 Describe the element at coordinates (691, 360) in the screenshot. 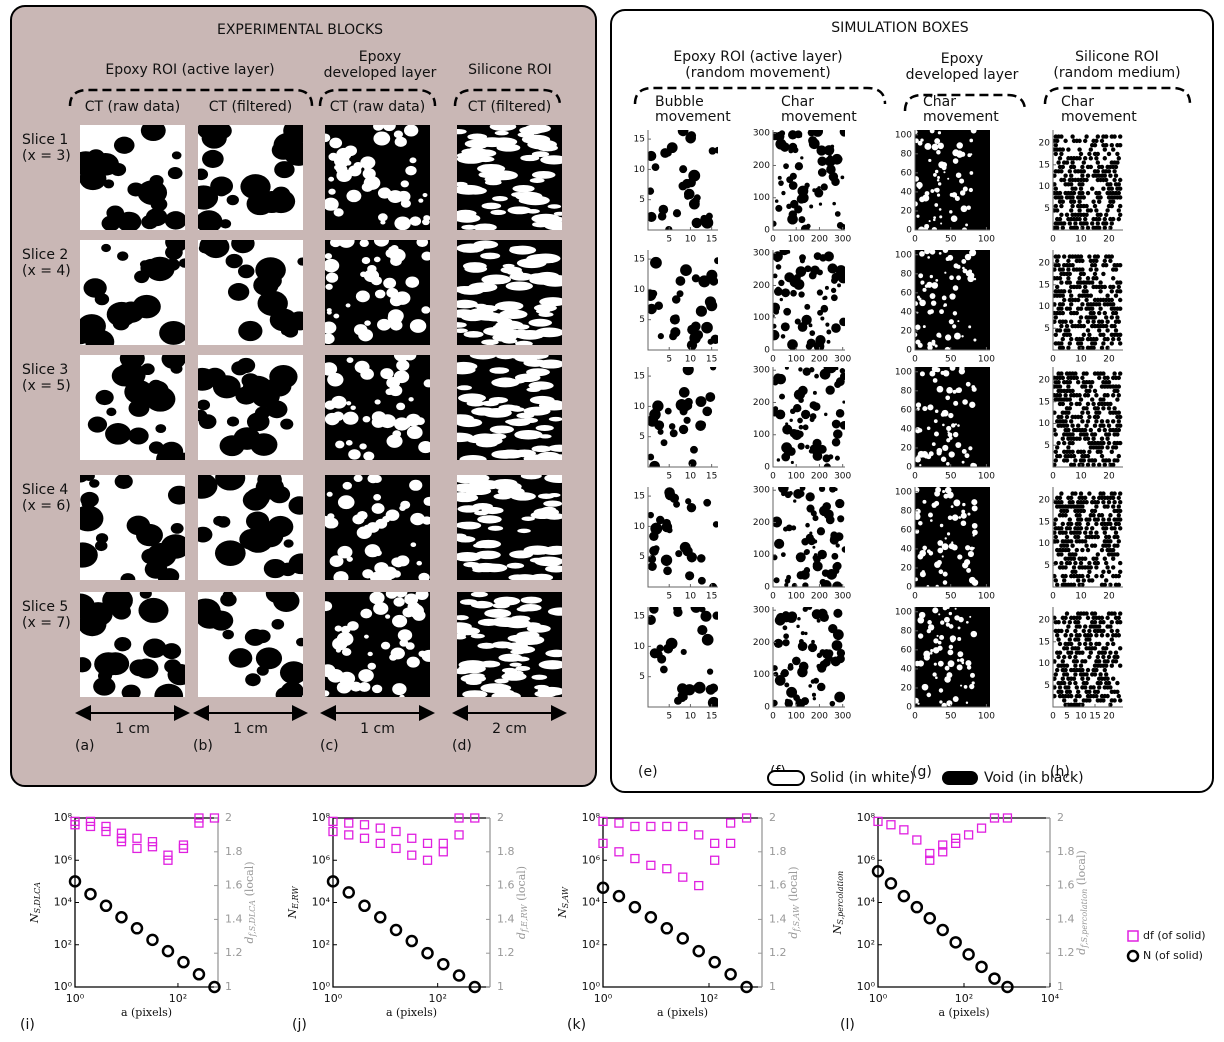

I see `x-tick-label: 10` at that location.